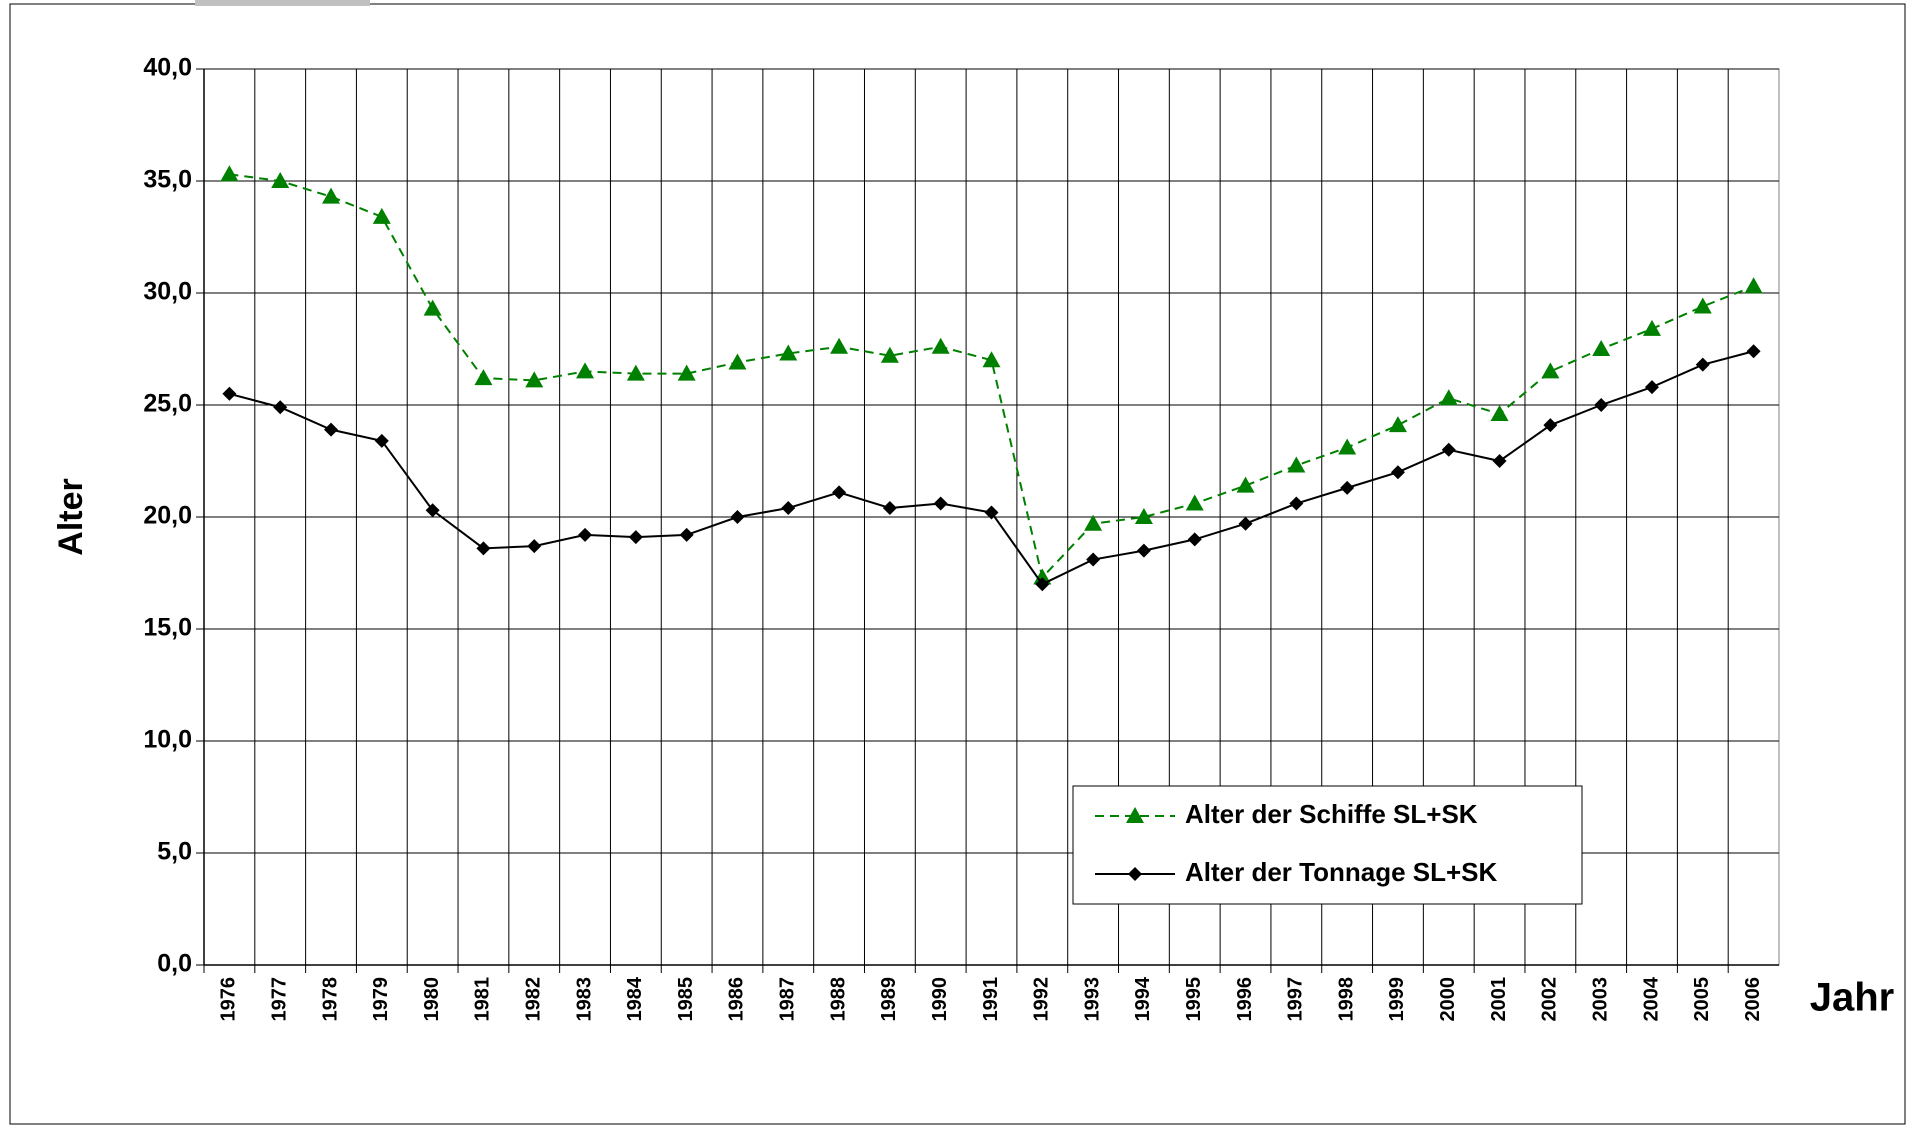  What do you see at coordinates (889, 999) in the screenshot?
I see `x-tick-label: 1989` at bounding box center [889, 999].